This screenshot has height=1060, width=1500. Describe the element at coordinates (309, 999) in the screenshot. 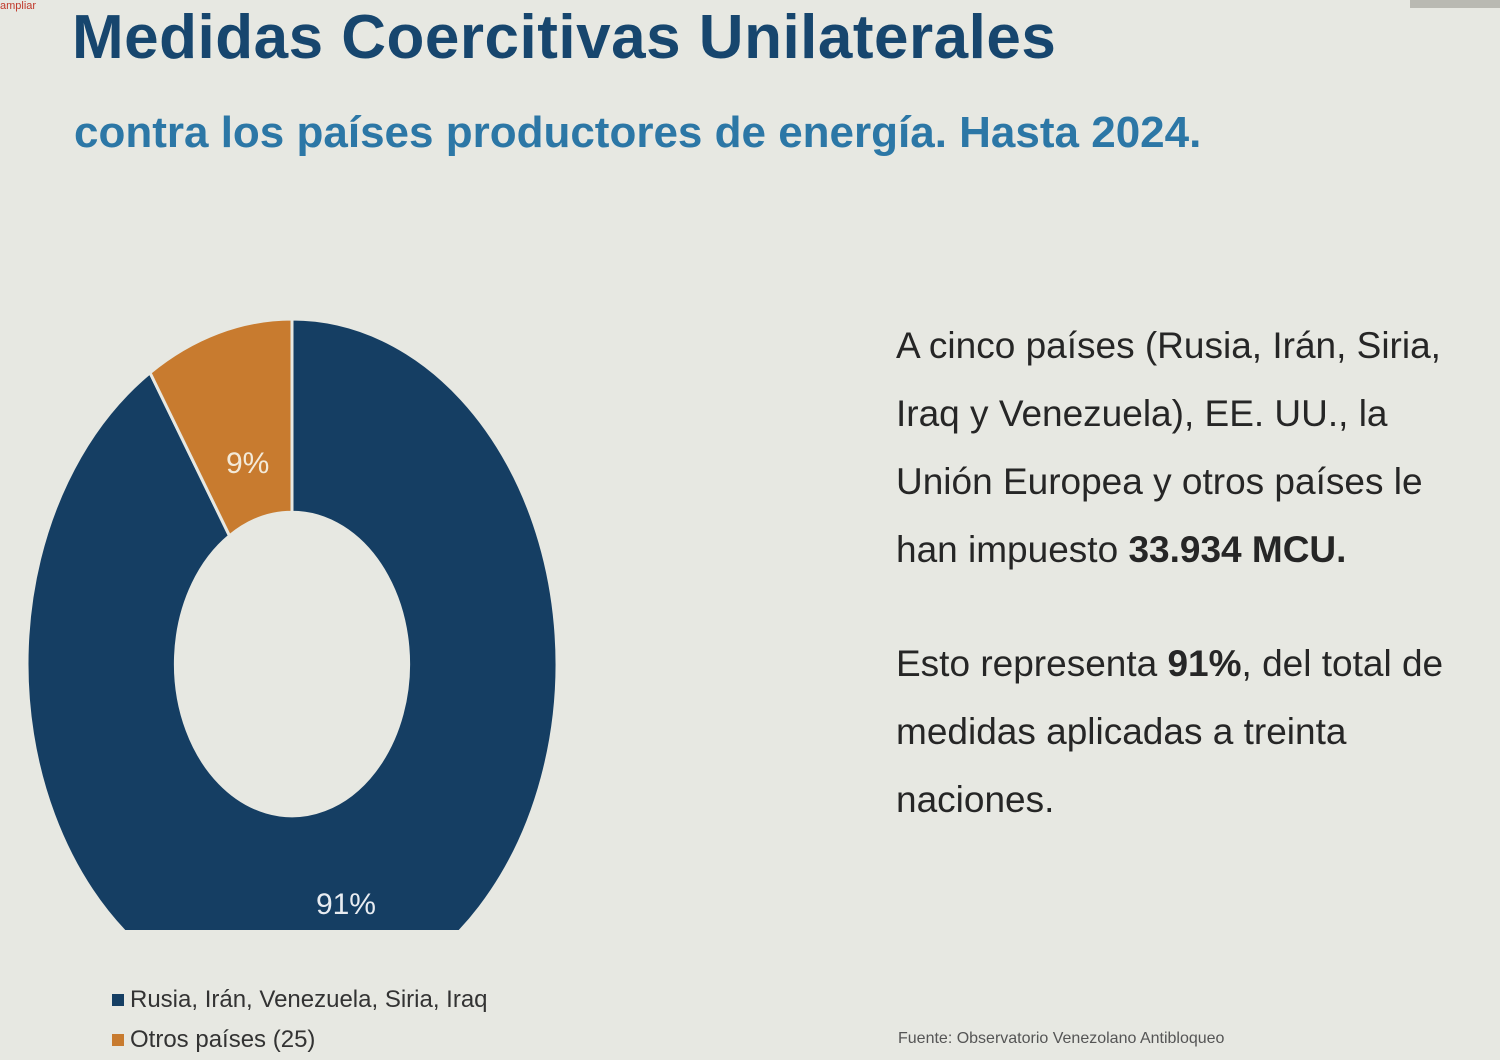

I see `legend-label-main: Rusia, Irán, Venezuela, Siria, Iraq` at that location.